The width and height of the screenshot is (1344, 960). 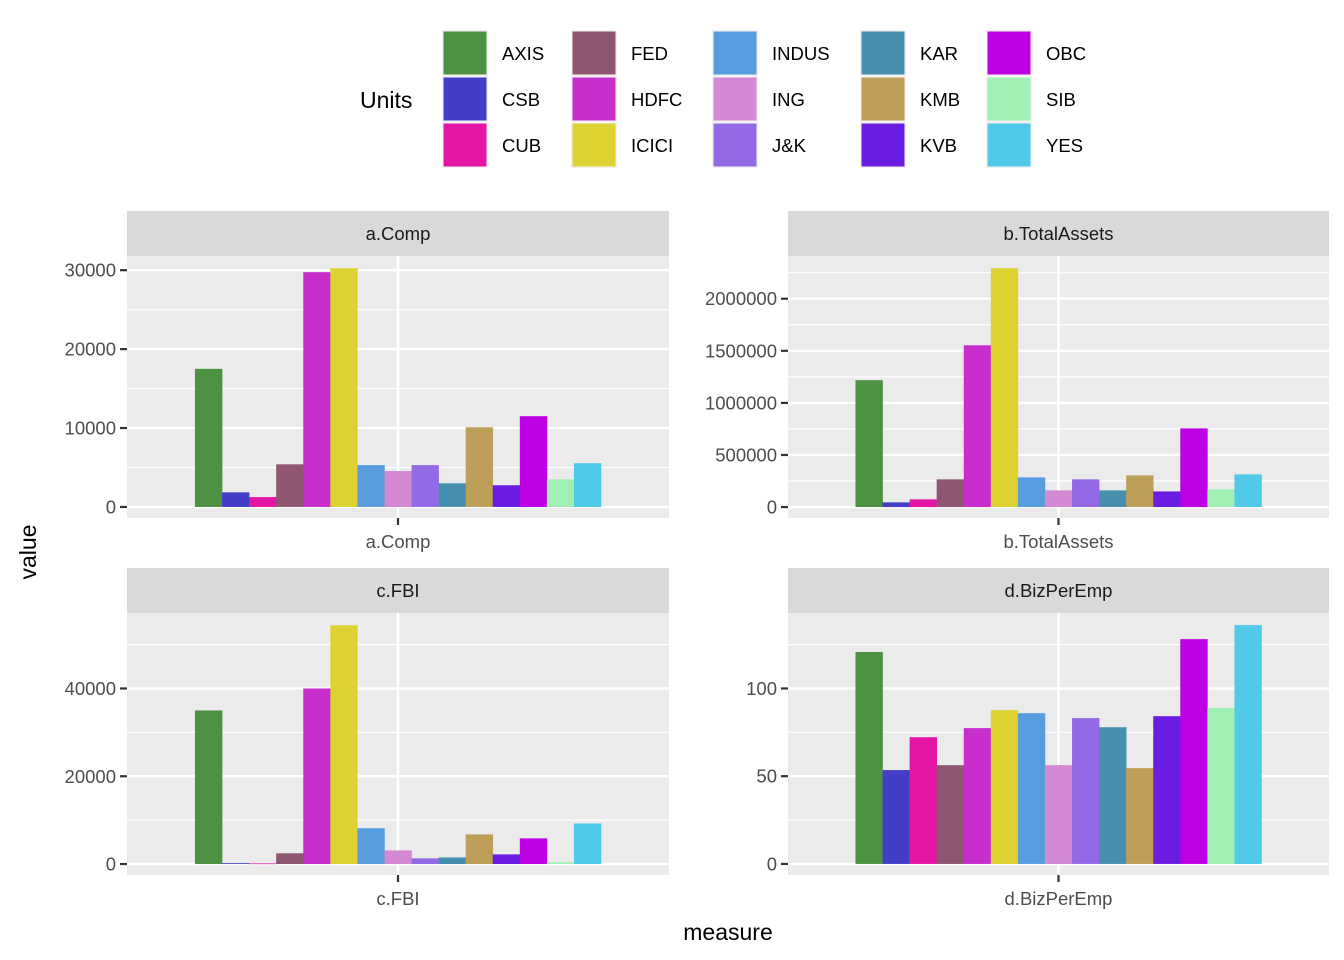 What do you see at coordinates (1066, 53) in the screenshot?
I see `legend-label: OBC` at bounding box center [1066, 53].